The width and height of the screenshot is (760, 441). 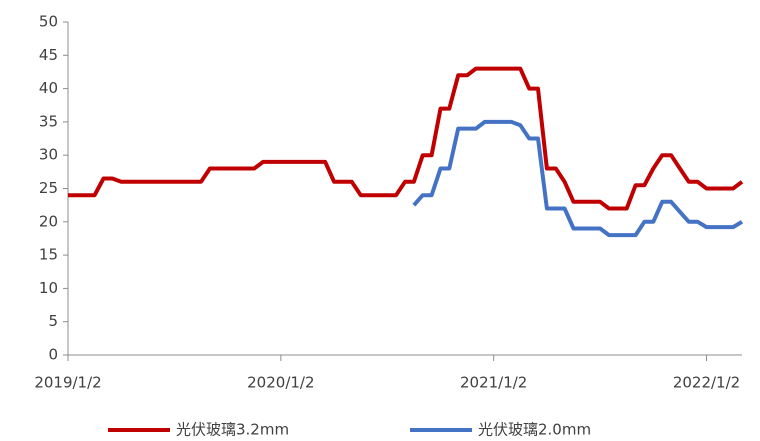 What do you see at coordinates (48, 121) in the screenshot?
I see `y-tick-label: 35` at bounding box center [48, 121].